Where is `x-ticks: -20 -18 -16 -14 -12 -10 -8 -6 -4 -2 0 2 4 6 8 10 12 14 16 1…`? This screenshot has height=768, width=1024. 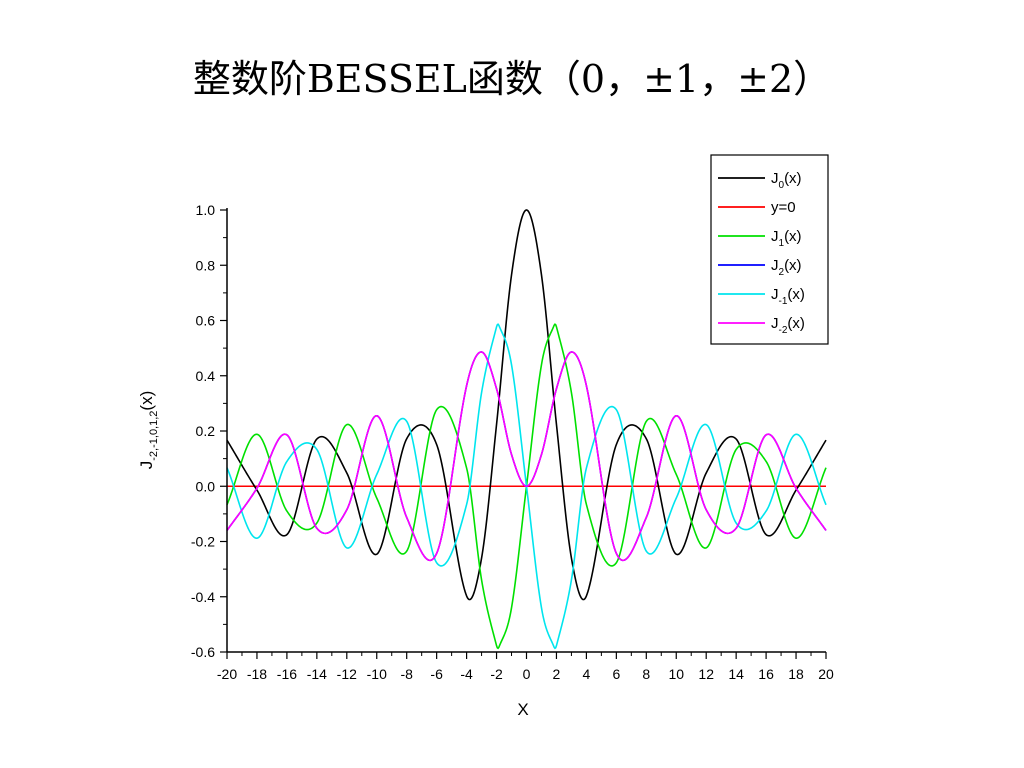 x-ticks: -20 -18 -16 -14 -12 -10 -8 -6 -4 -2 0 2 4 6 8 10 12 14 16 1… is located at coordinates (525, 667).